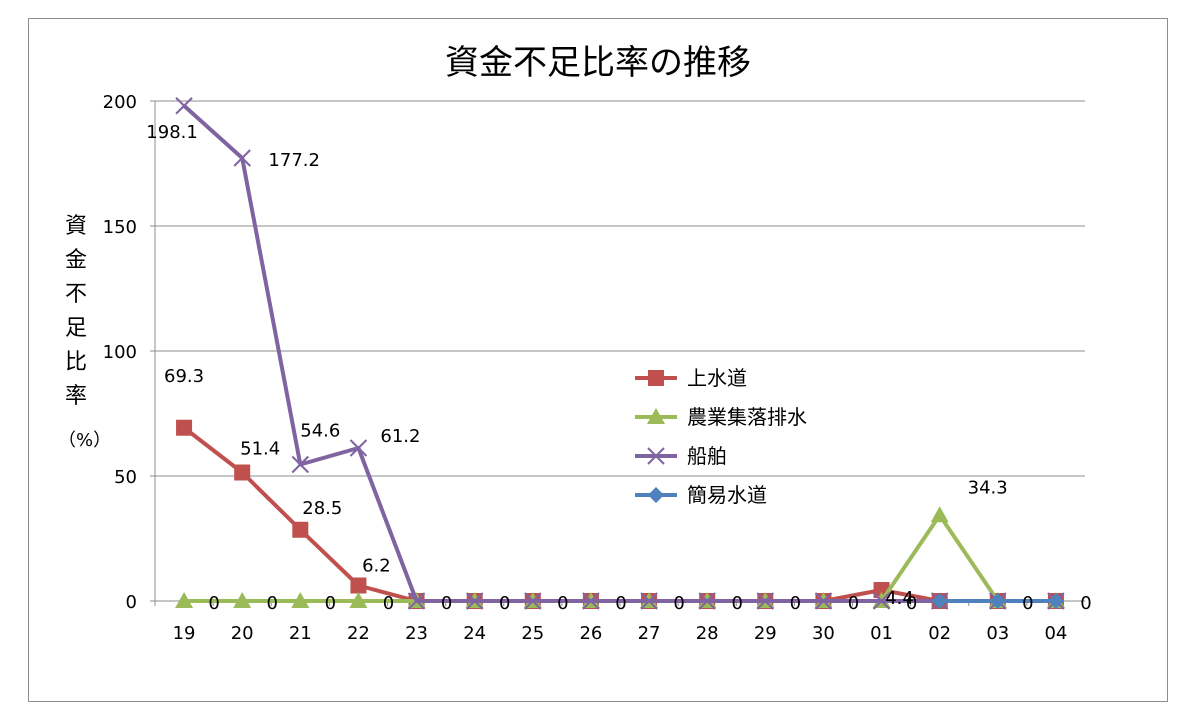  I want to click on y-axis-label: 資金不足比率 （%）, so click(84, 360).